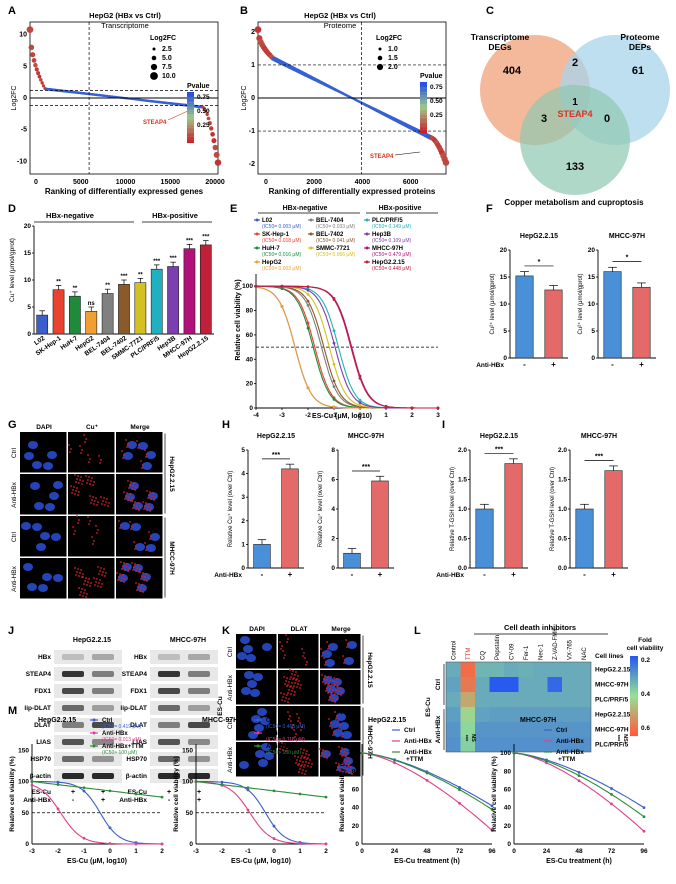 The height and width of the screenshot is (884, 676). I want to click on y-tick-label: 150, so click(23, 750).